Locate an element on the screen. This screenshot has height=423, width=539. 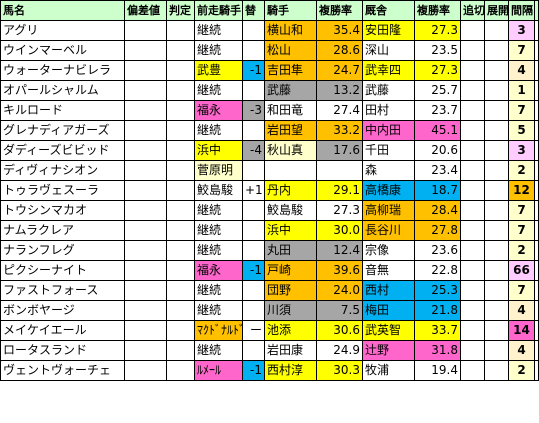
trainer-rate: 27.3 is located at coordinates (437, 70).